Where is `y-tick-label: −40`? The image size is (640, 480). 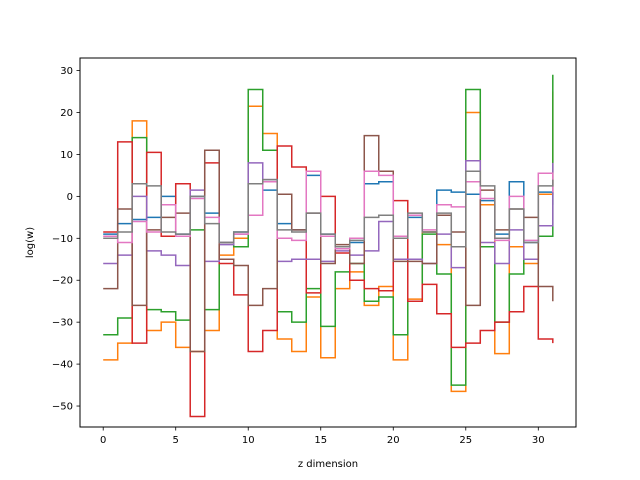 y-tick-label: −40 is located at coordinates (62, 365).